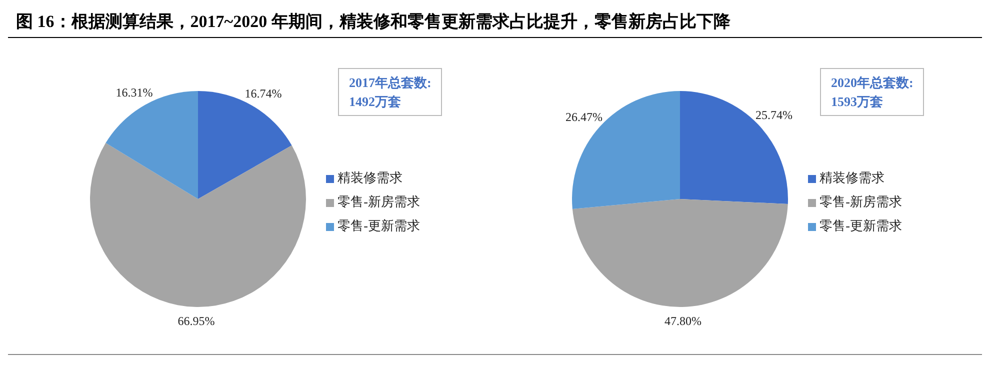 This screenshot has height=368, width=990. I want to click on data-label: 16.74%, so click(263, 93).